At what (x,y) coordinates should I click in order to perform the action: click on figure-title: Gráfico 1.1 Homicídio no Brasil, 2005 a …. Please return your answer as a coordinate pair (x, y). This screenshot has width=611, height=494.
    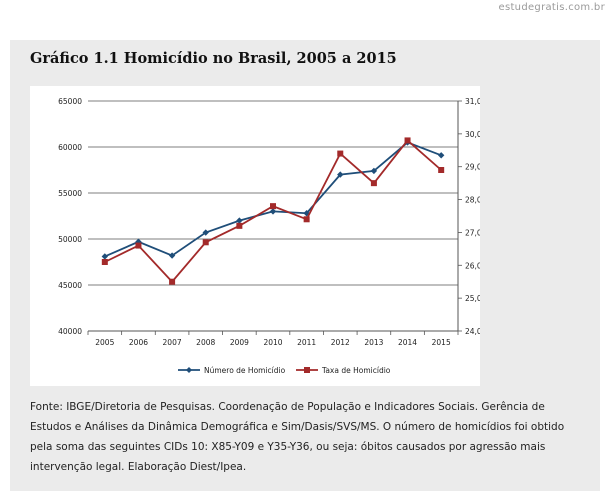
    Looking at the image, I should click on (213, 58).